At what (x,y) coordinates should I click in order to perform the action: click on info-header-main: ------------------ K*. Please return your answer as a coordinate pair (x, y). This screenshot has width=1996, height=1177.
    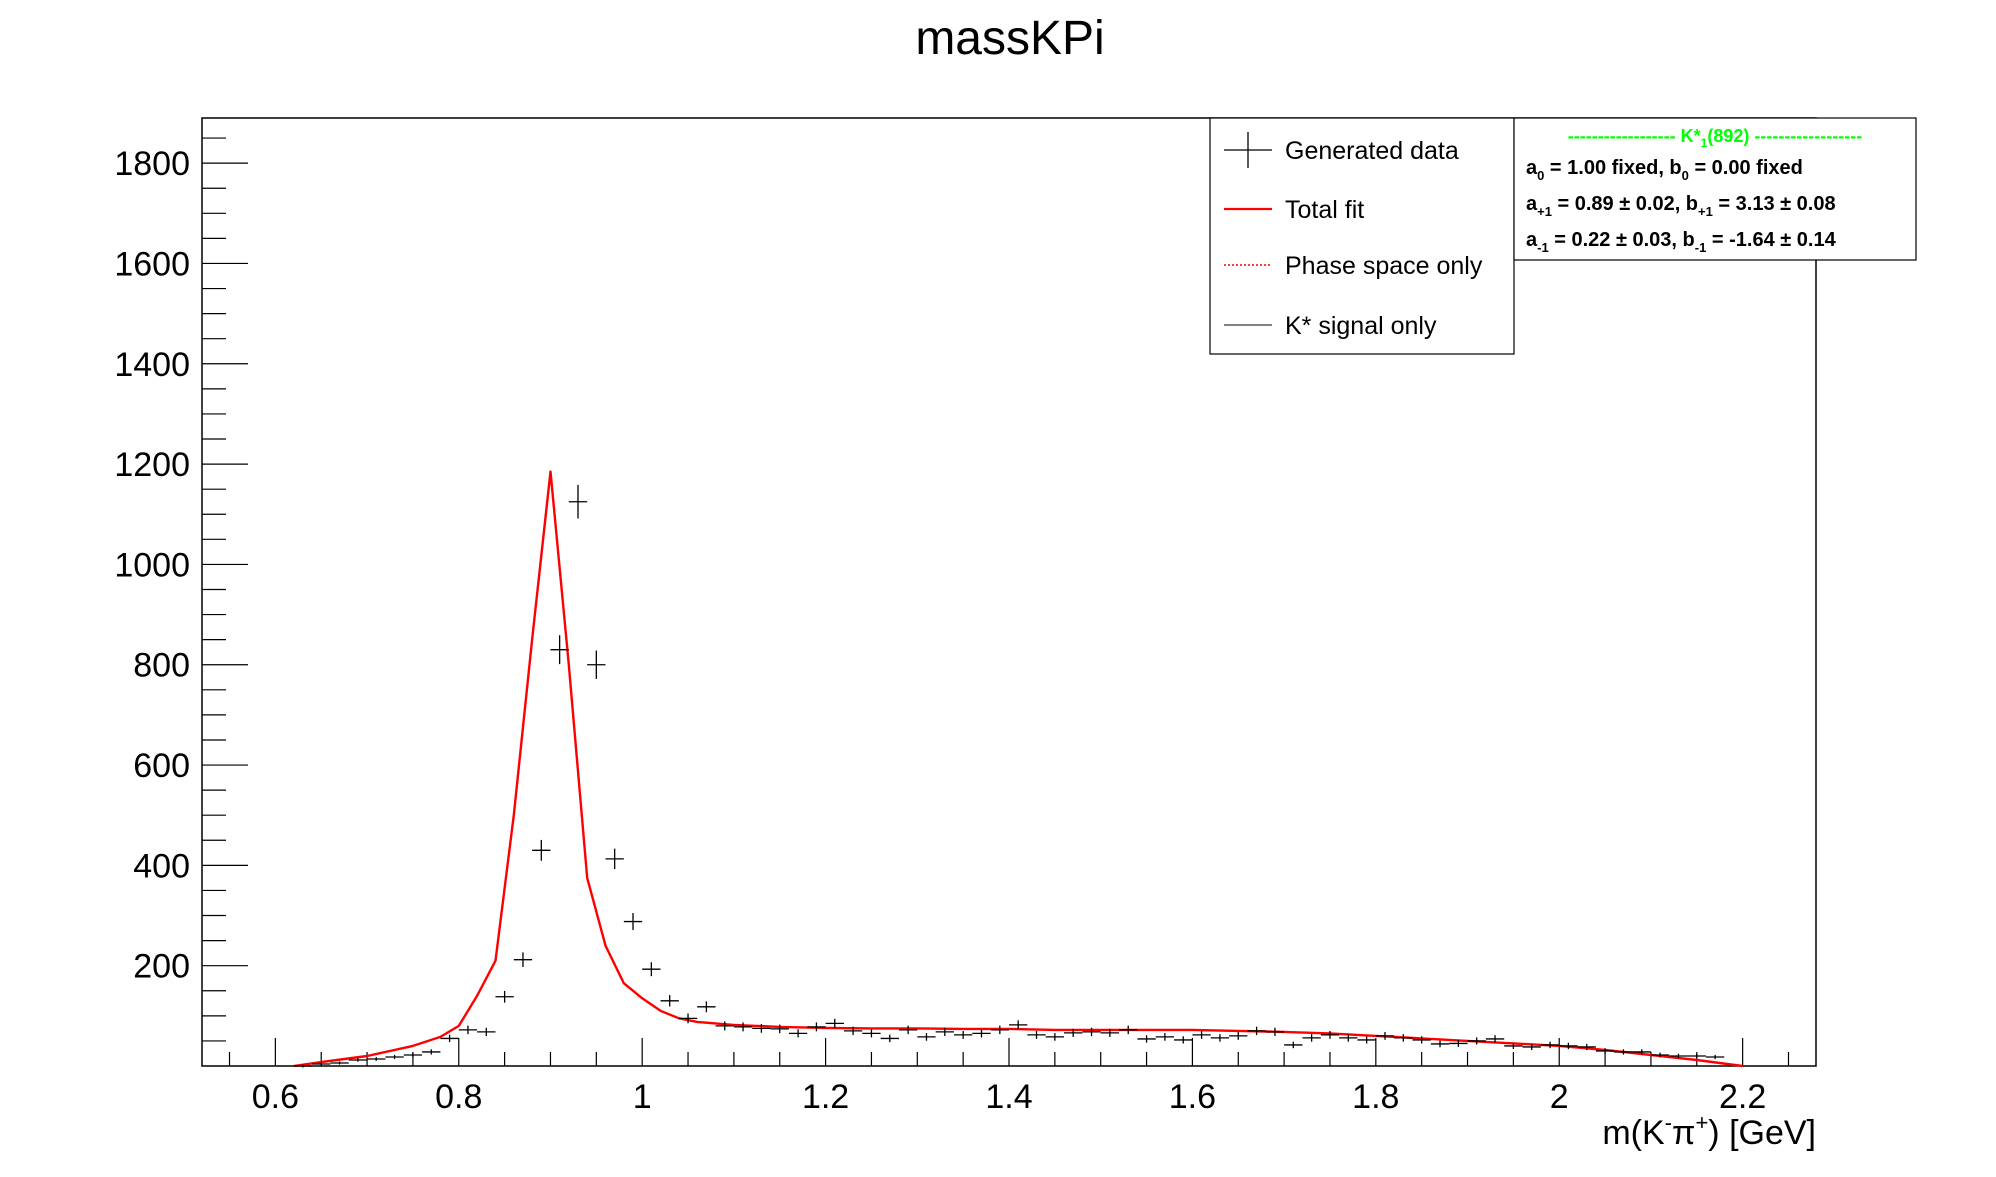
    Looking at the image, I should click on (1634, 136).